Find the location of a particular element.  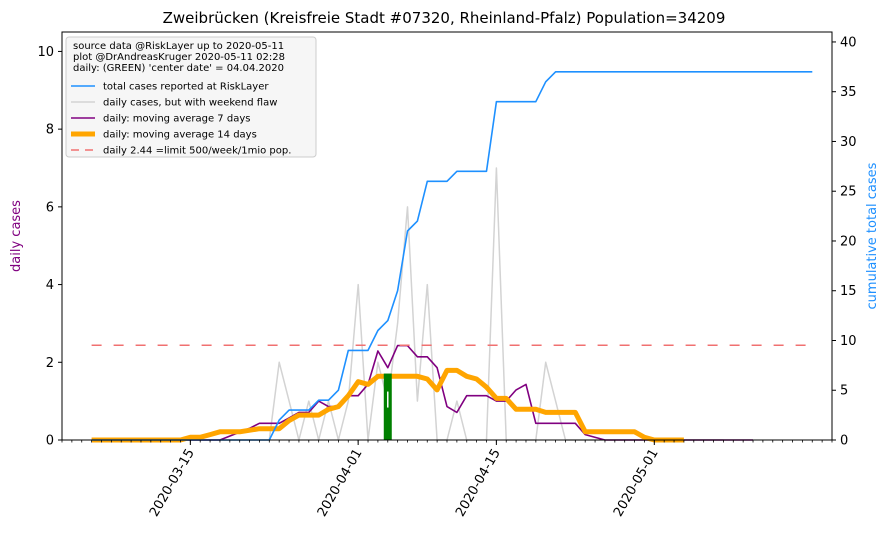

legend-entry-label: daily: moving average 14 days is located at coordinates (180, 135).